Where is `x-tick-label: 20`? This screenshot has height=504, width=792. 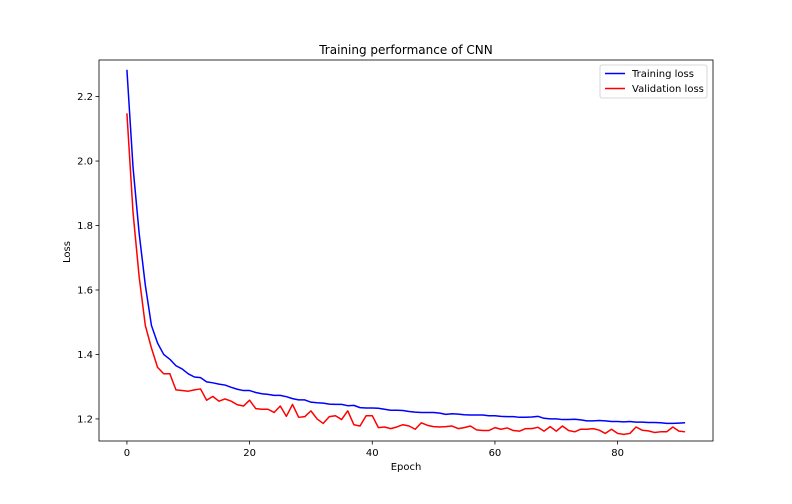
x-tick-label: 20 is located at coordinates (249, 453).